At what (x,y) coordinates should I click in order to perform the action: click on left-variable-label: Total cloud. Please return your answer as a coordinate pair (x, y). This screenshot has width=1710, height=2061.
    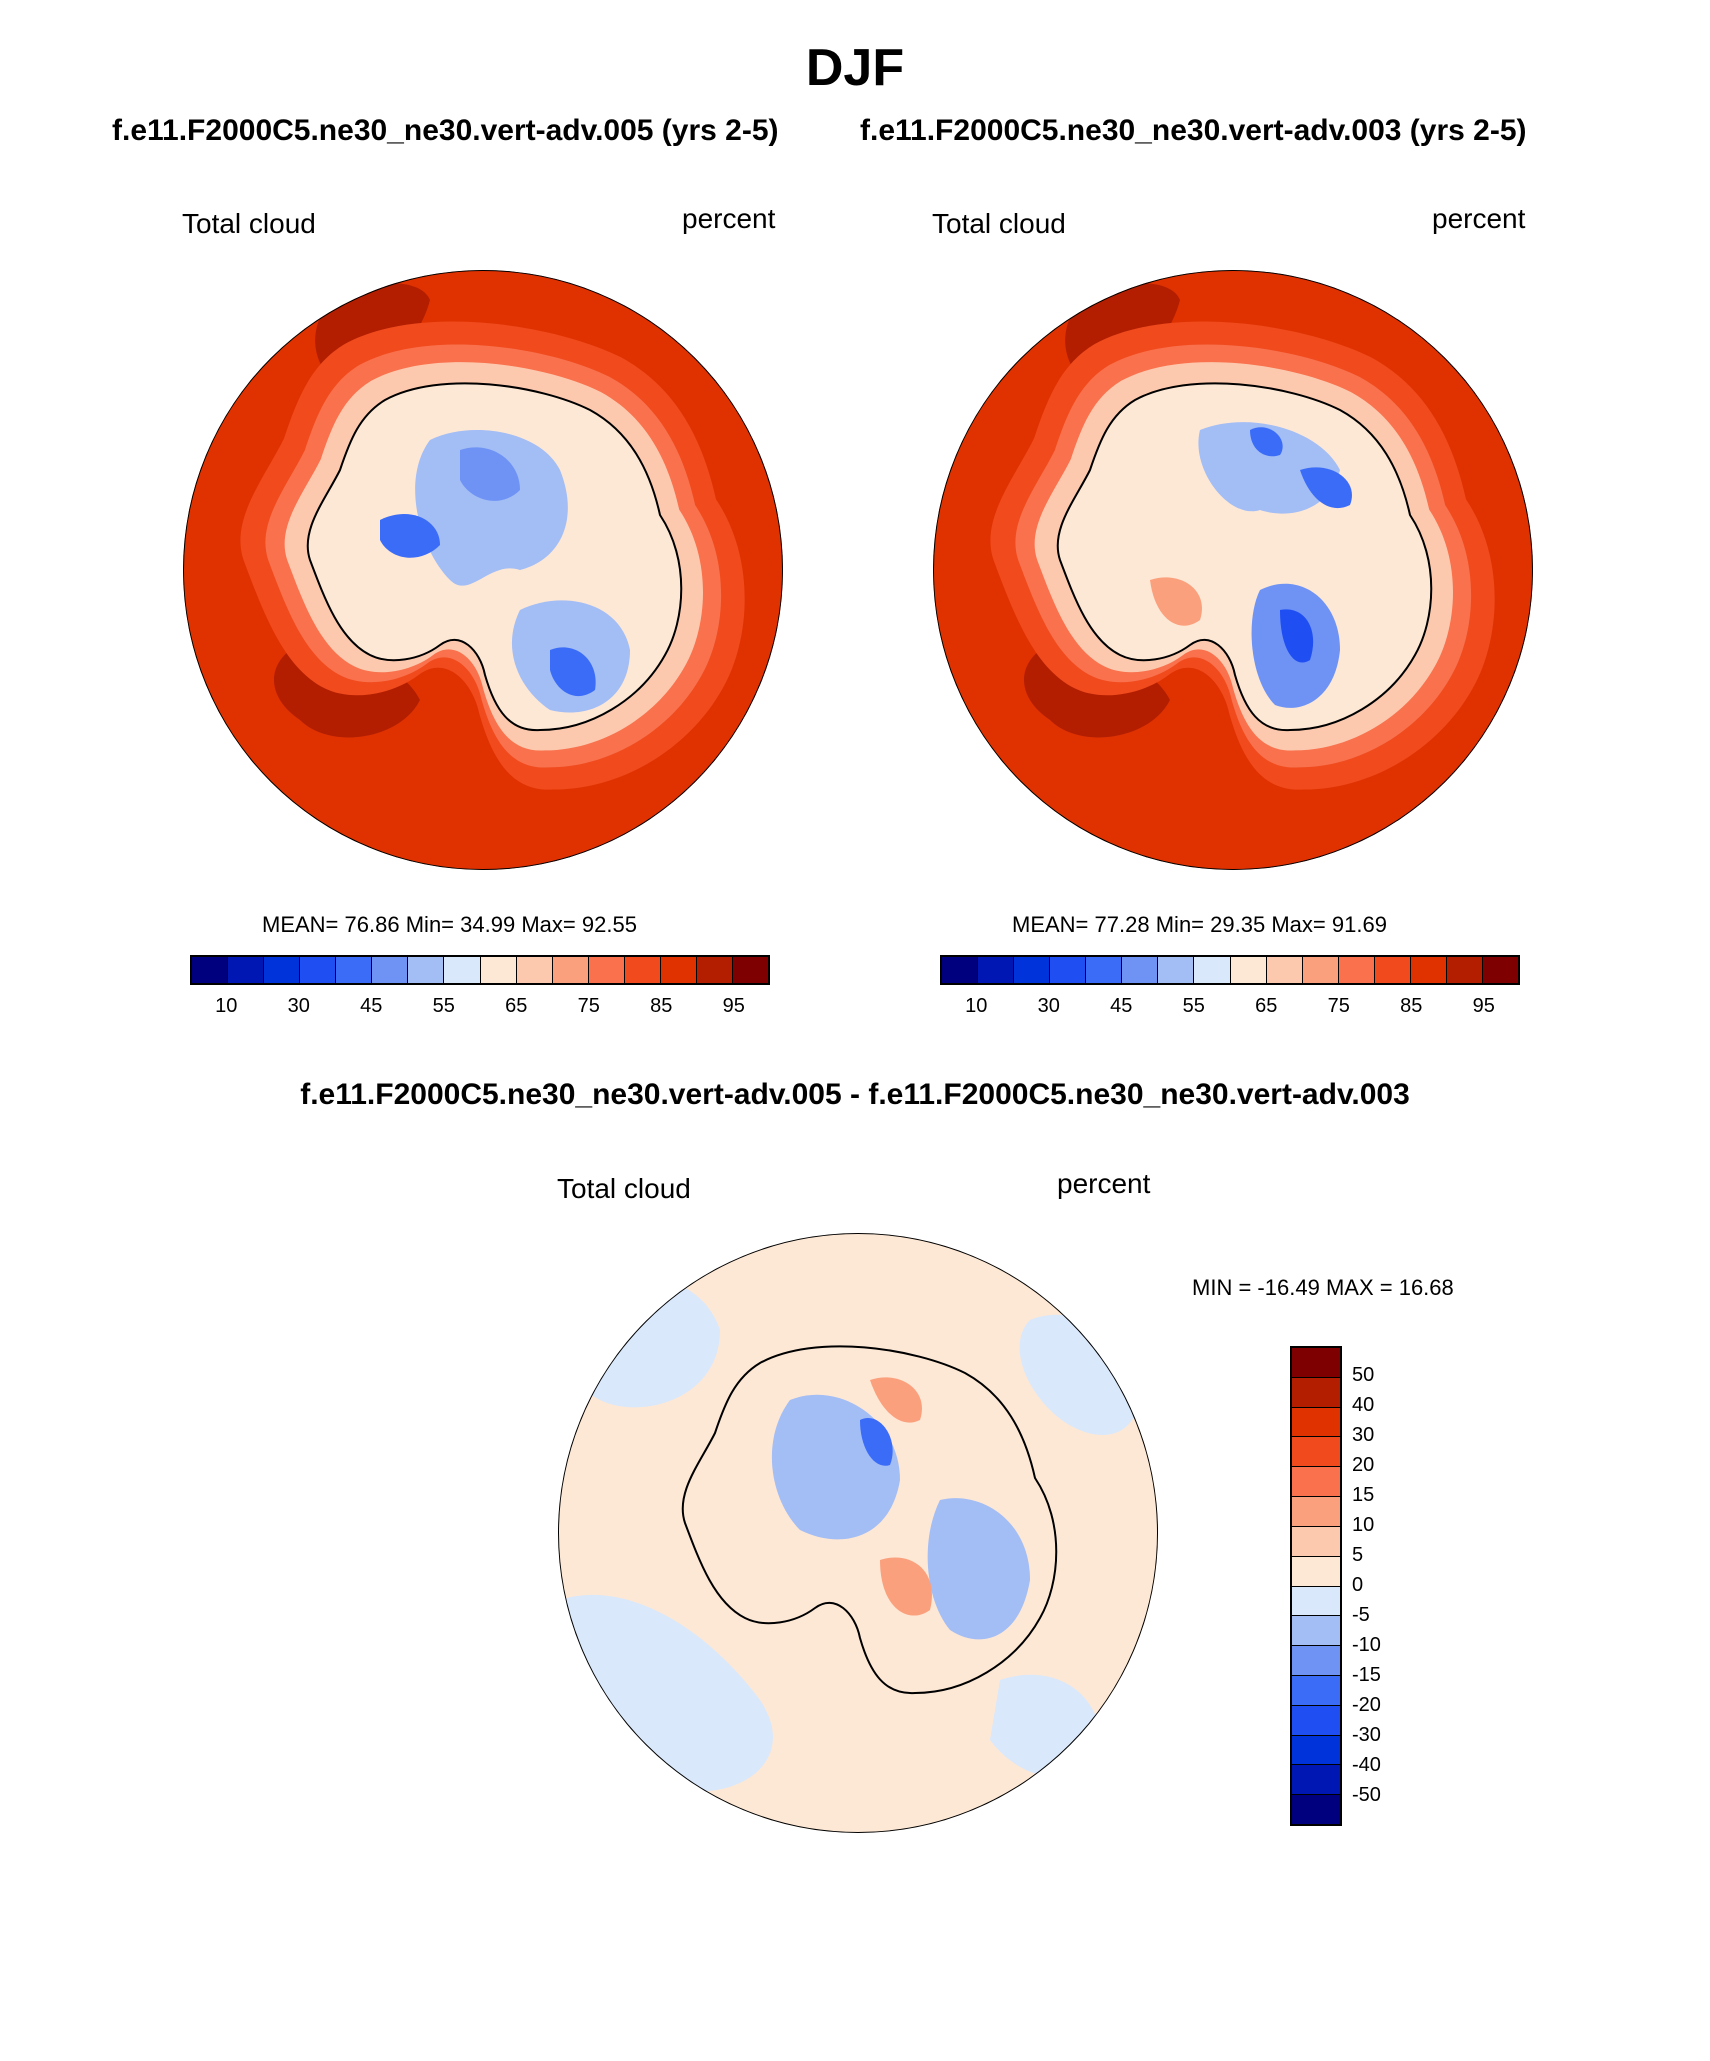
    Looking at the image, I should click on (249, 223).